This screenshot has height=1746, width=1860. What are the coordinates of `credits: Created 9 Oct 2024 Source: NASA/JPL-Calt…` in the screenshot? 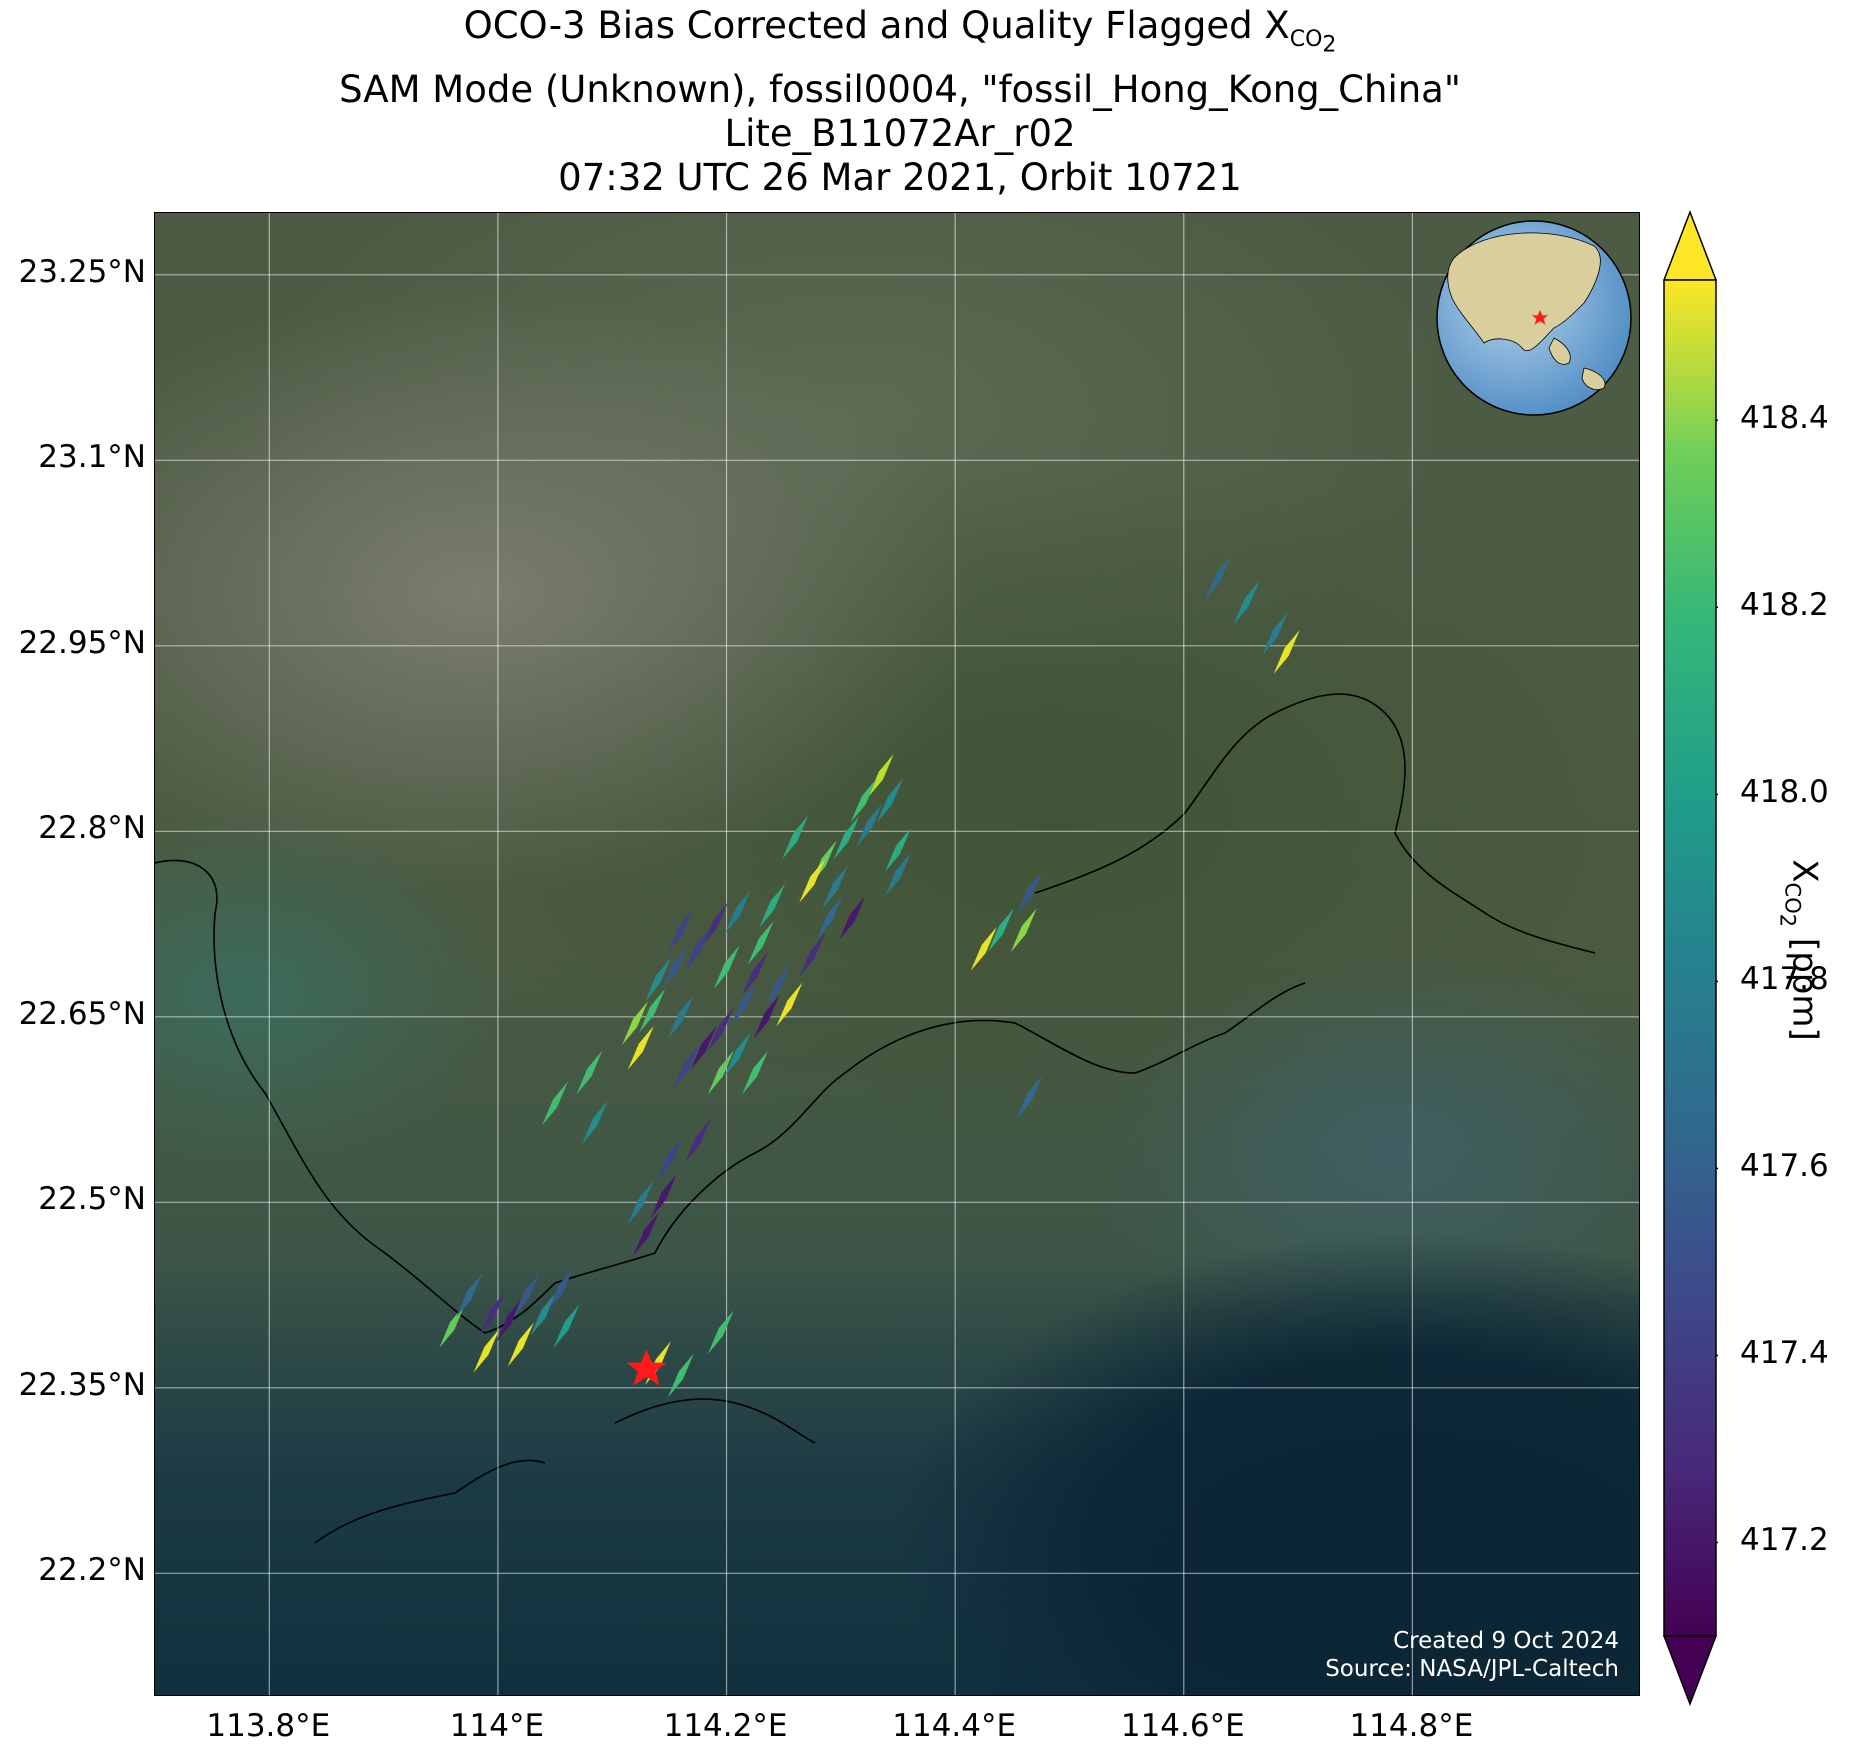 It's located at (1472, 1655).